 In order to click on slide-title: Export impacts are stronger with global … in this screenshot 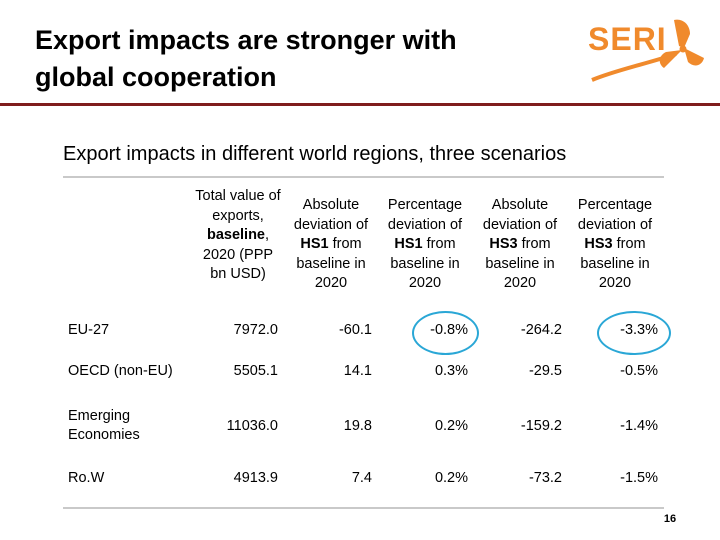, I will do `click(295, 59)`.